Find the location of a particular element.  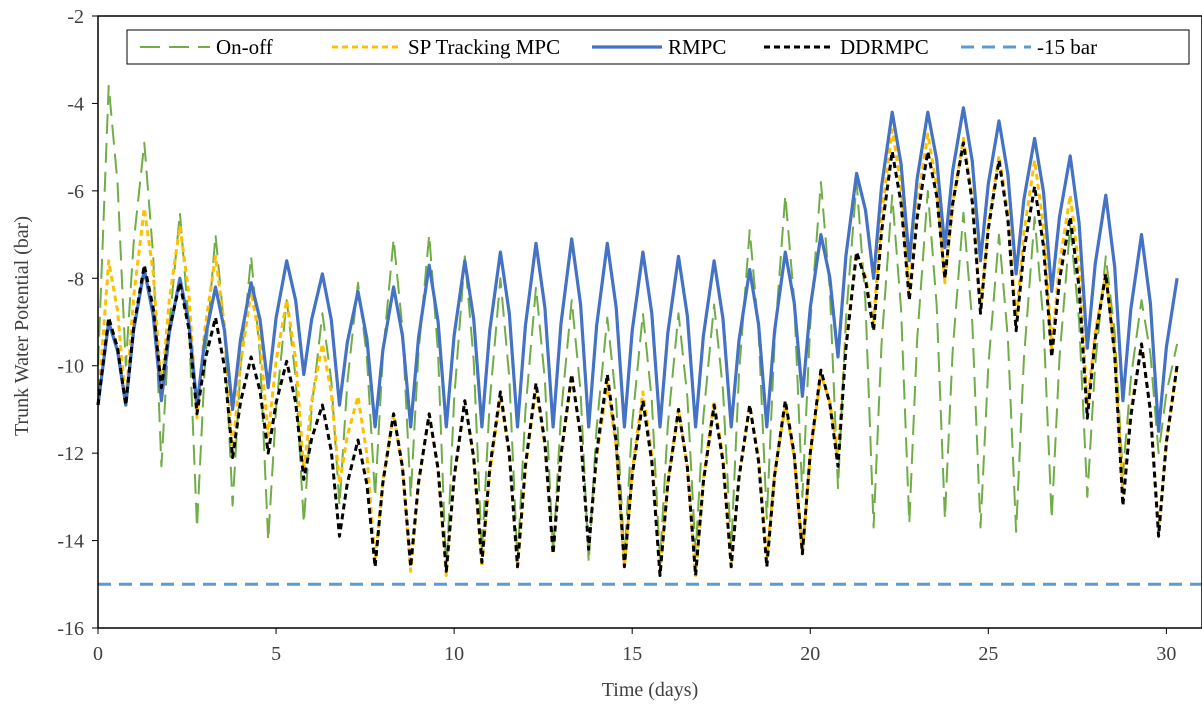

x-tick-label: 30 is located at coordinates (1166, 654).